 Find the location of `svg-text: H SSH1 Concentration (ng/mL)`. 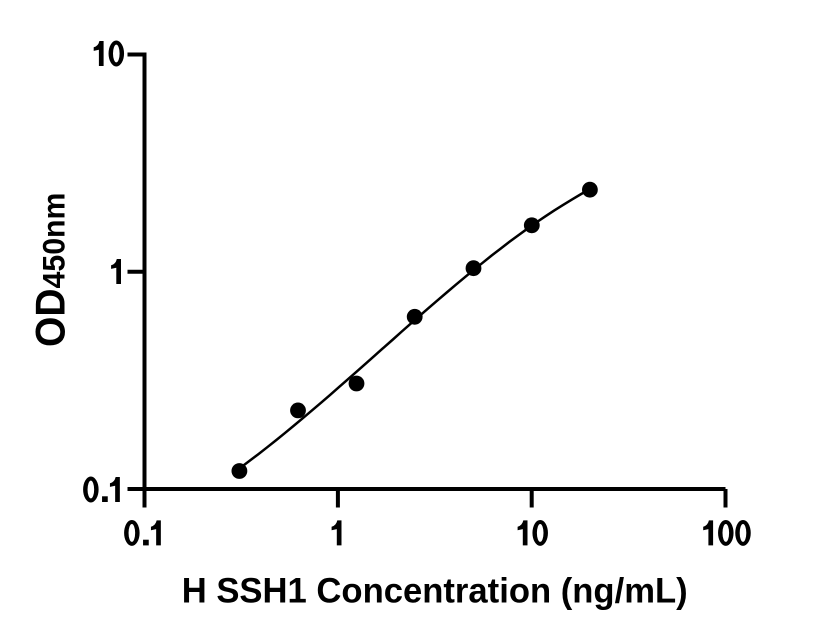

svg-text: H SSH1 Concentration (ng/mL) is located at coordinates (435, 590).